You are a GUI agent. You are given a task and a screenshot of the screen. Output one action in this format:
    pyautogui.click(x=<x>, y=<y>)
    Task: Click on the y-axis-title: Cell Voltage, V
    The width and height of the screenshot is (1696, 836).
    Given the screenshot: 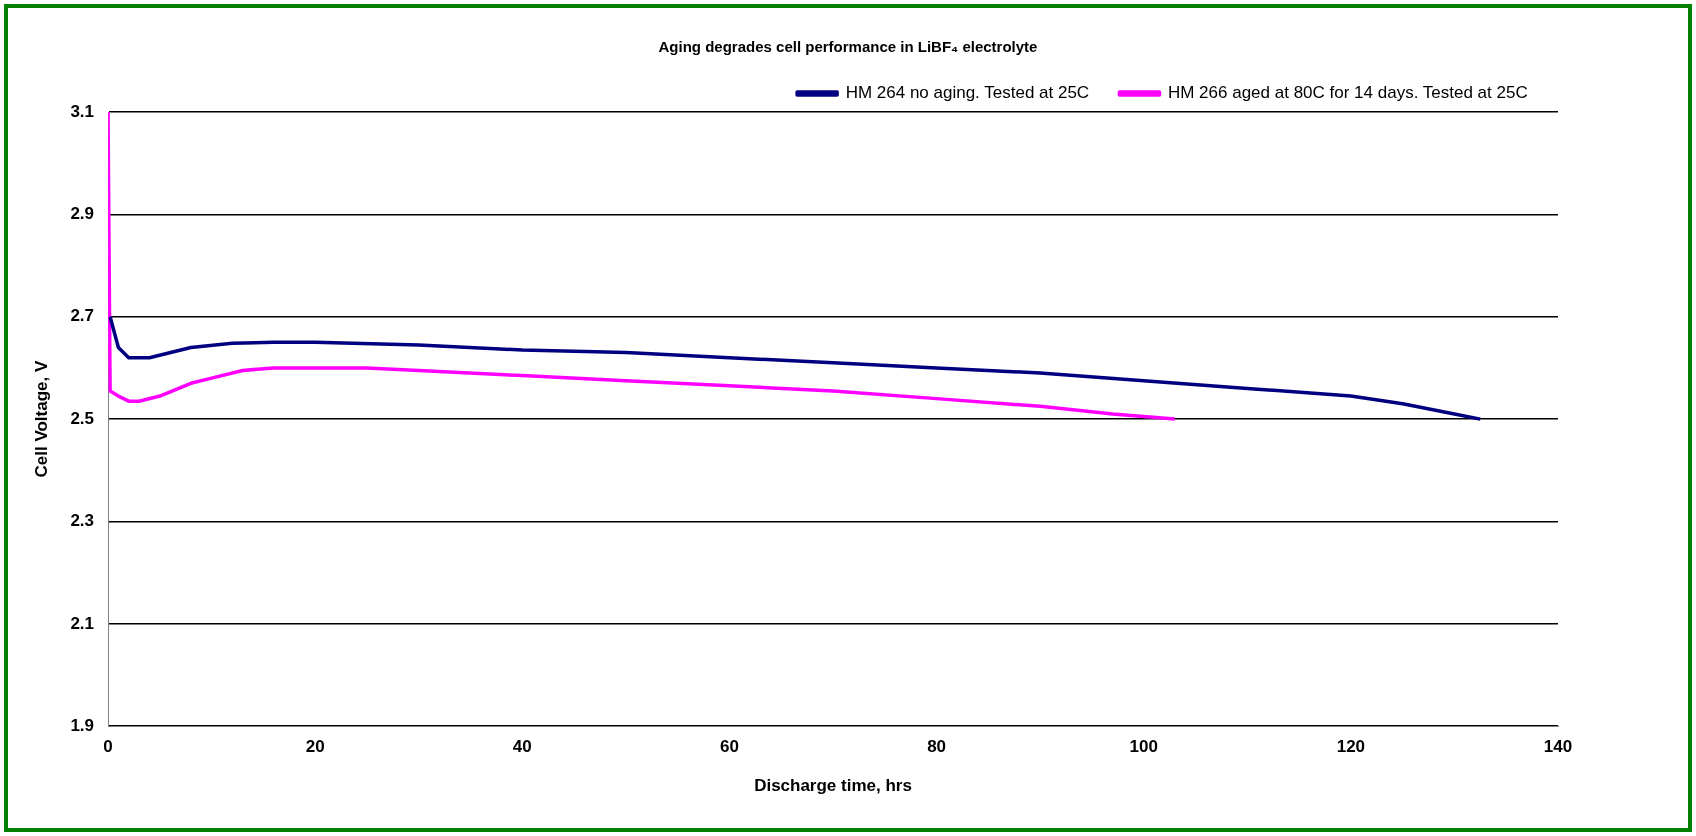 What is the action you would take?
    pyautogui.click(x=41, y=419)
    